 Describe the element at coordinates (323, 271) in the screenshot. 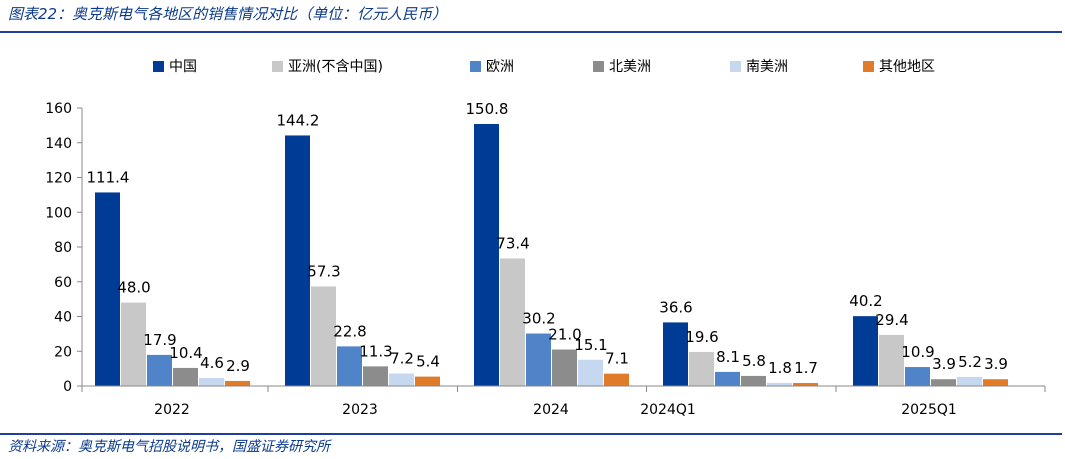

I see `data-label: 57.3` at that location.